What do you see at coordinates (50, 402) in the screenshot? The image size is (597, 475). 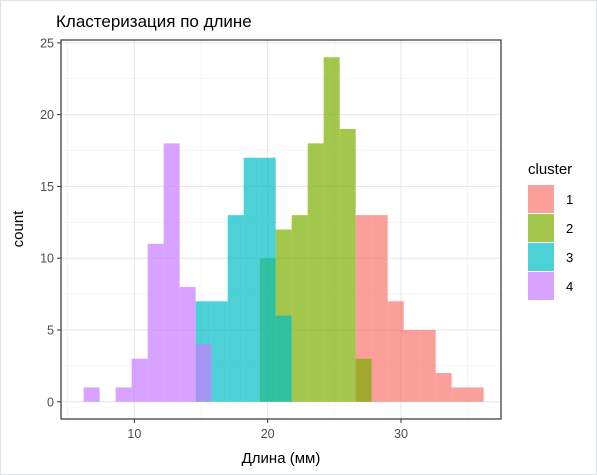 I see `y-tick-label: 0` at bounding box center [50, 402].